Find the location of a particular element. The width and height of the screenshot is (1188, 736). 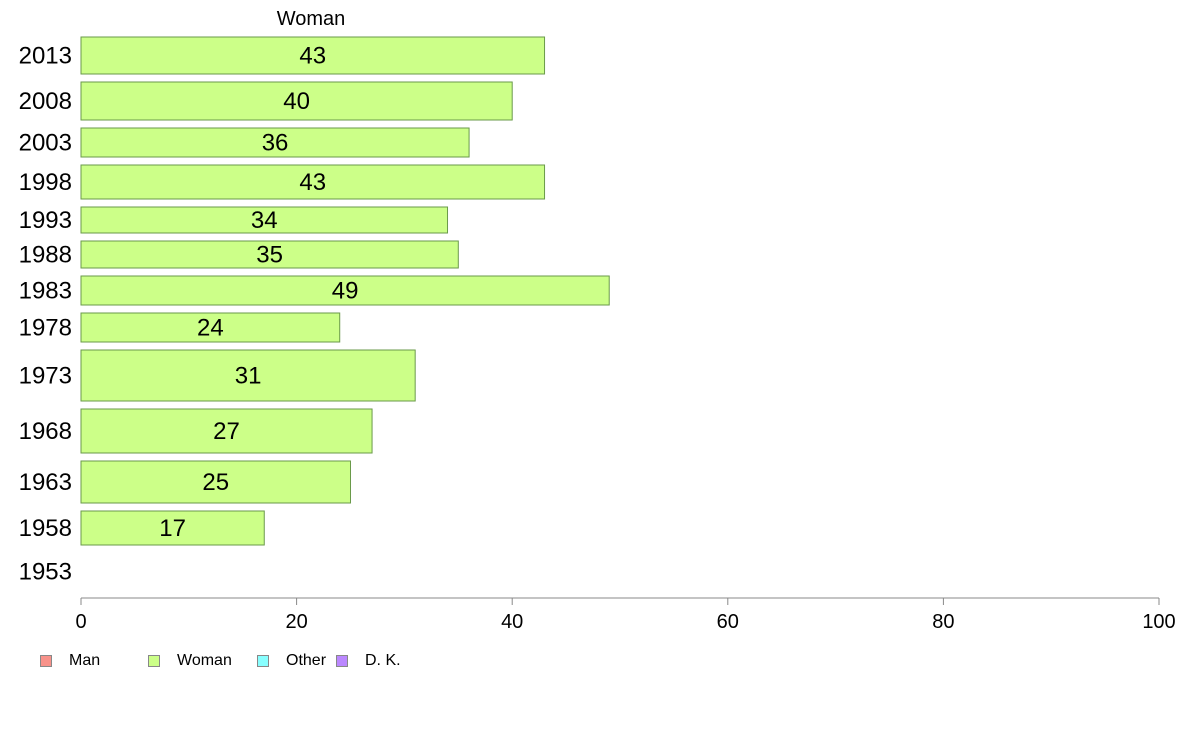

legend-swatch-woman is located at coordinates (154, 661).